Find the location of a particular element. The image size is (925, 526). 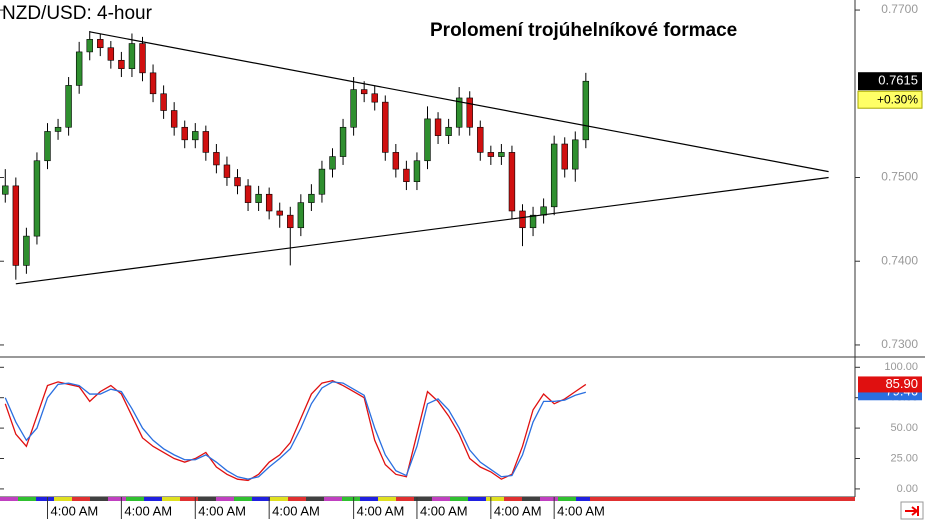

change-box is located at coordinates (890, 99).